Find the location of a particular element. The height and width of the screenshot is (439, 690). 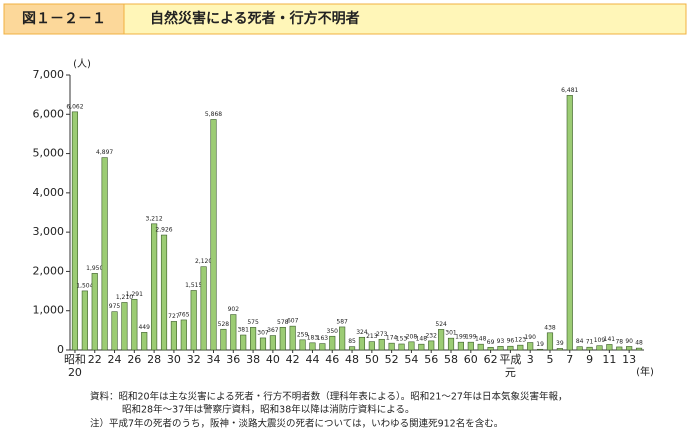

value-label: 208 is located at coordinates (412, 336).